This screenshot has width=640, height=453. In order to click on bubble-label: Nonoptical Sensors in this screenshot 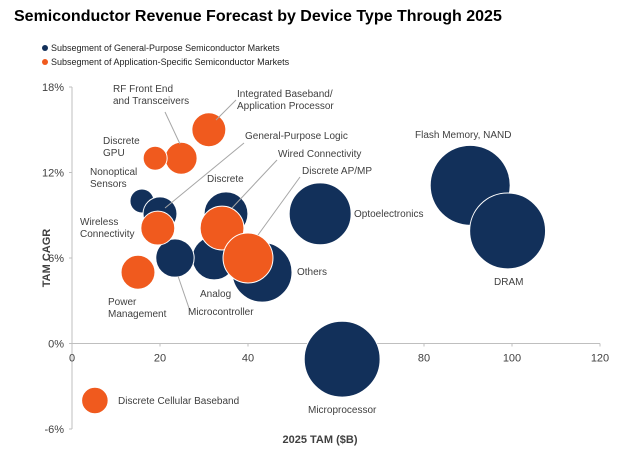, I will do `click(114, 178)`.